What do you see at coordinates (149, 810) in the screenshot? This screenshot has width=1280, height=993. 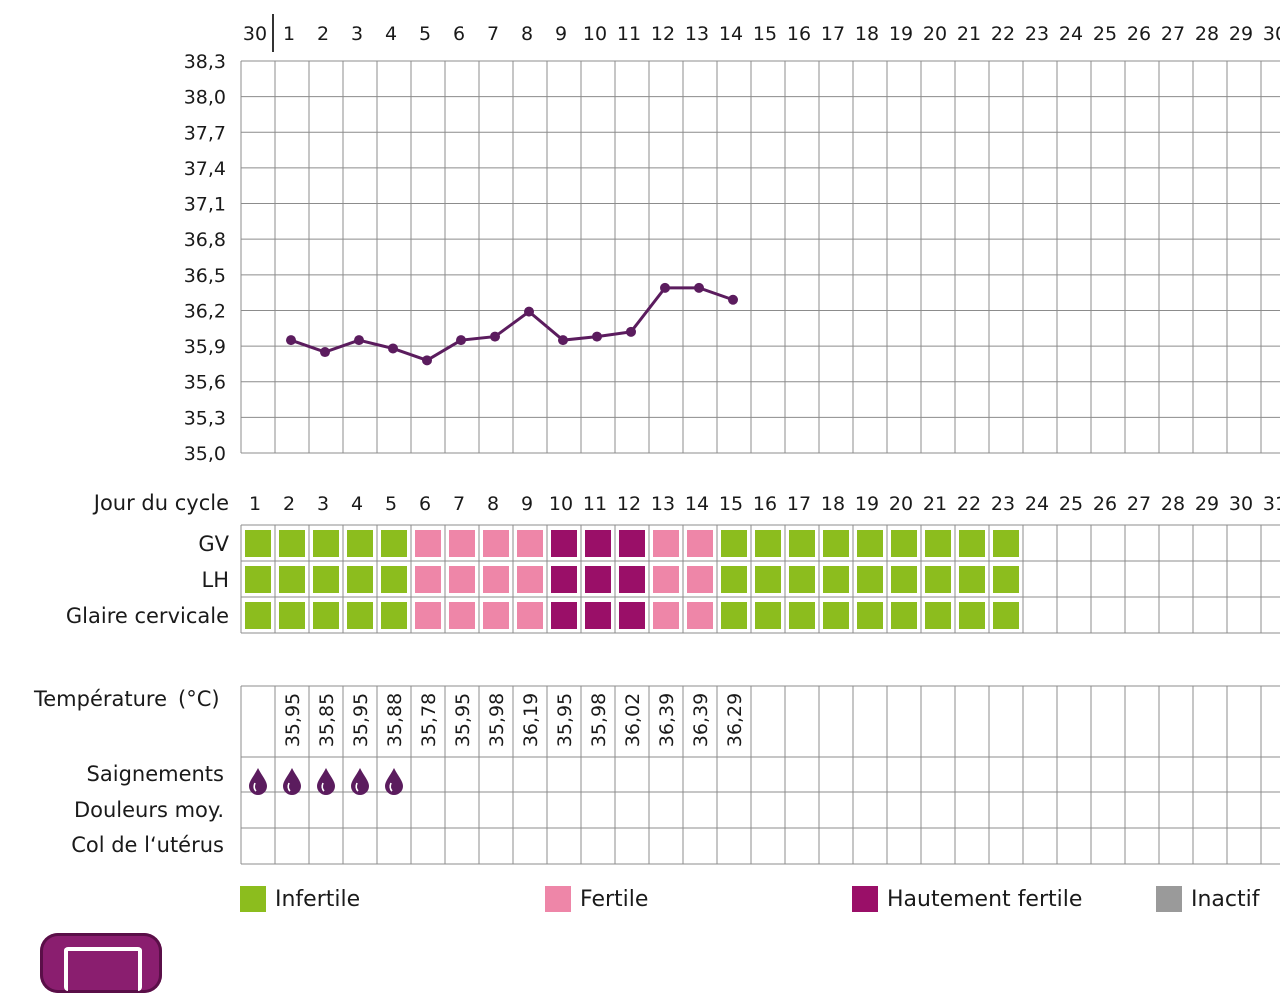 I see `pain-label: Douleurs moy.` at bounding box center [149, 810].